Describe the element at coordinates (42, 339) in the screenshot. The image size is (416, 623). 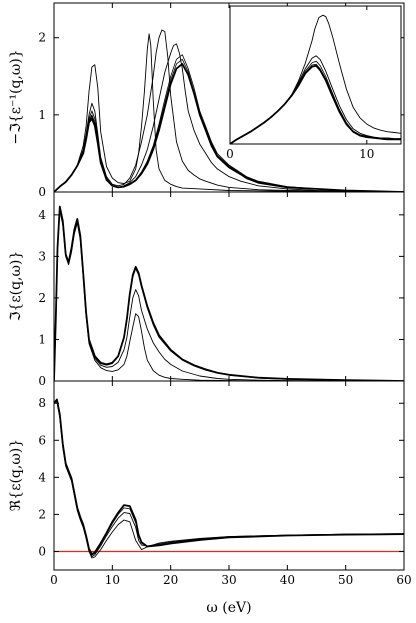
I see `panel-imag-ytick-label: 1` at that location.